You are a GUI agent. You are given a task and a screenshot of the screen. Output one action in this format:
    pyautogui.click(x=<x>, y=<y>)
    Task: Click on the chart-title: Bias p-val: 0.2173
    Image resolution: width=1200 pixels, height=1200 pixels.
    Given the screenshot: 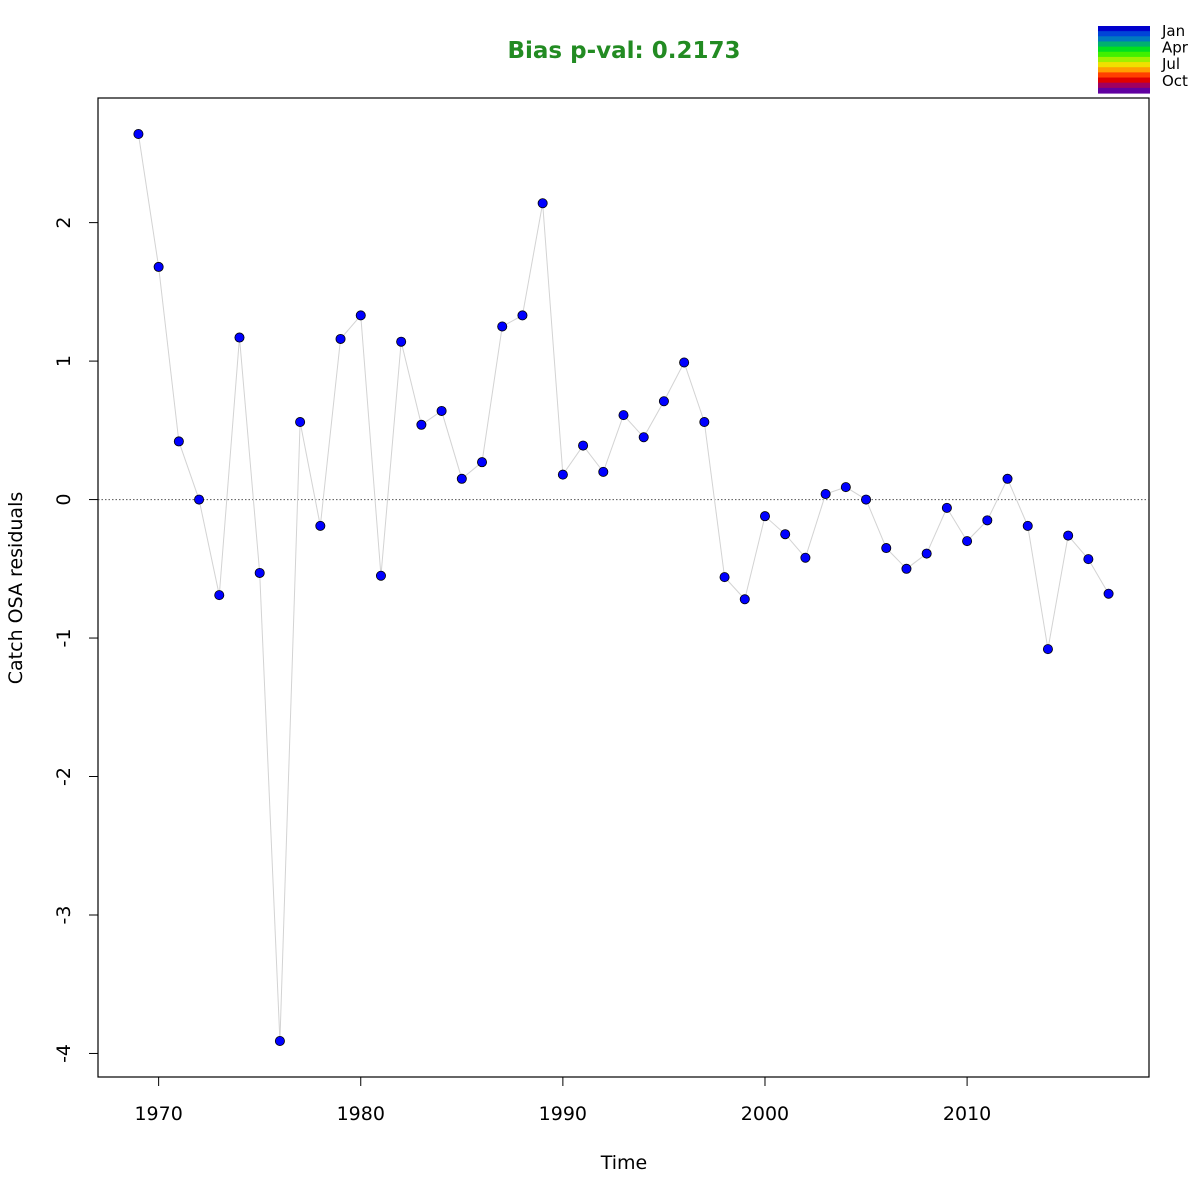 What is the action you would take?
    pyautogui.click(x=624, y=51)
    